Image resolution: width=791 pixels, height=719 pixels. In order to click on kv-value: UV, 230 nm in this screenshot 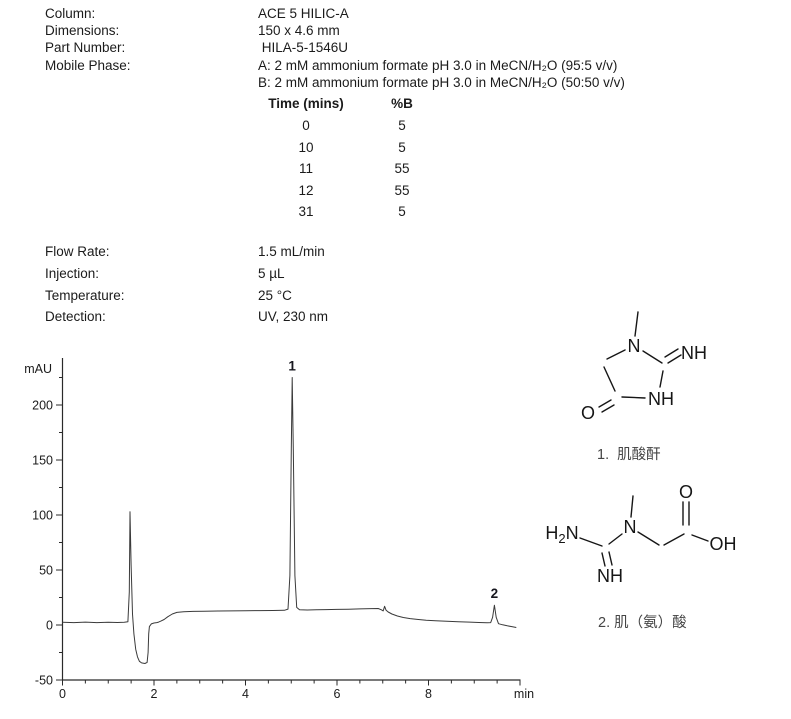, I will do `click(293, 317)`.